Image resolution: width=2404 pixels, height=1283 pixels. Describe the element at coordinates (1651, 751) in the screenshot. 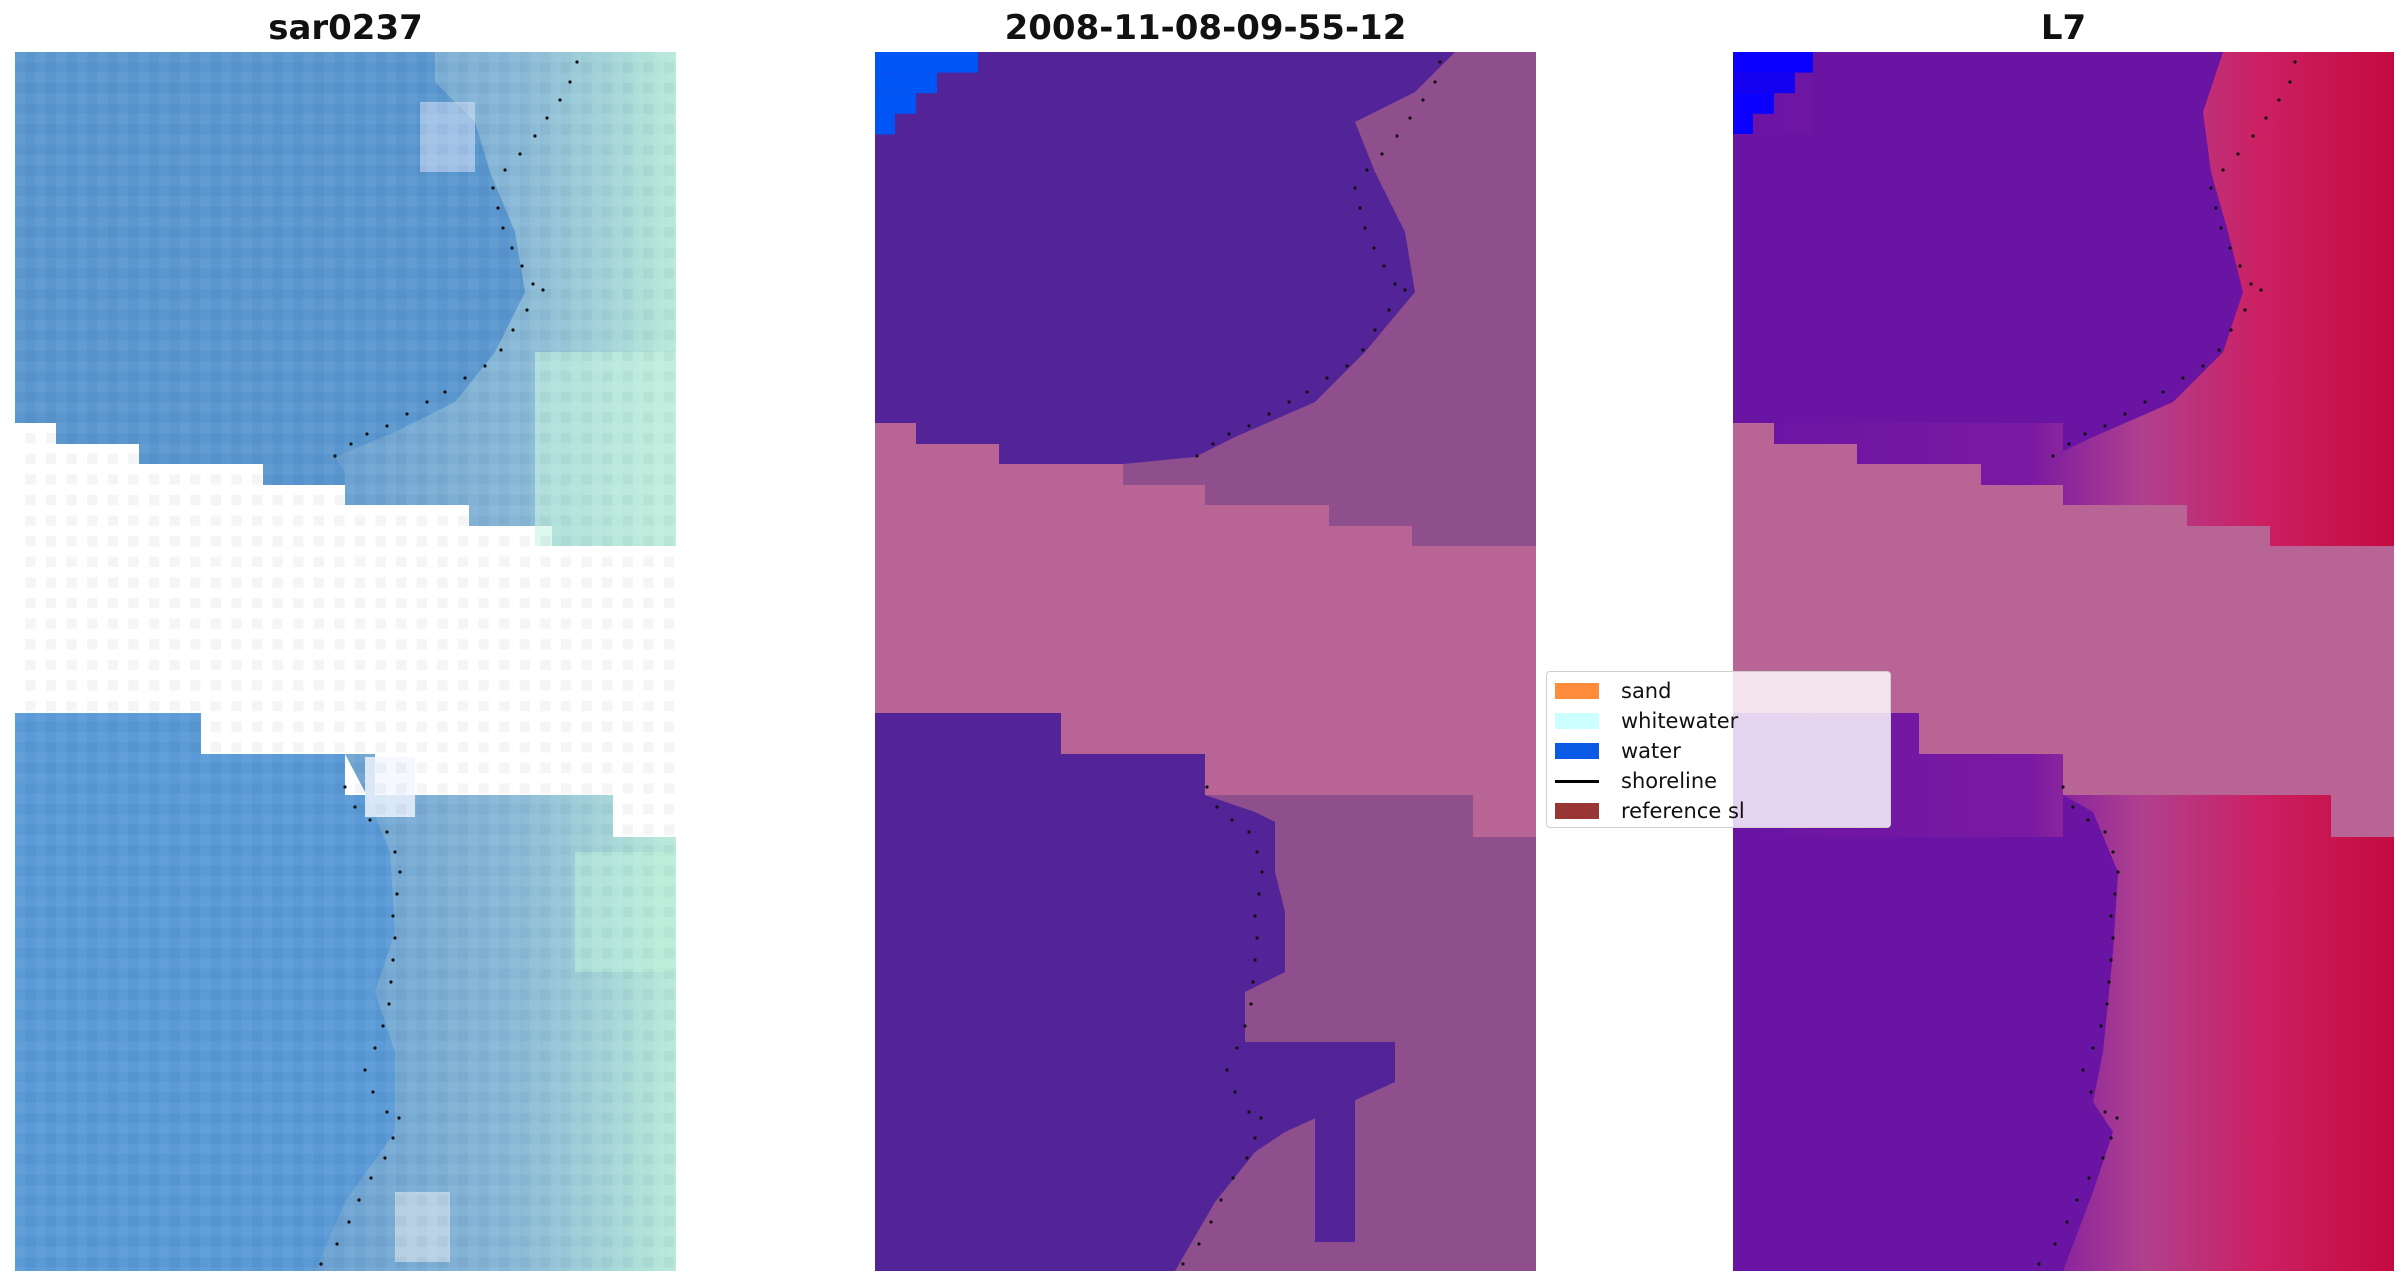

I see `legend-label-water: water` at that location.